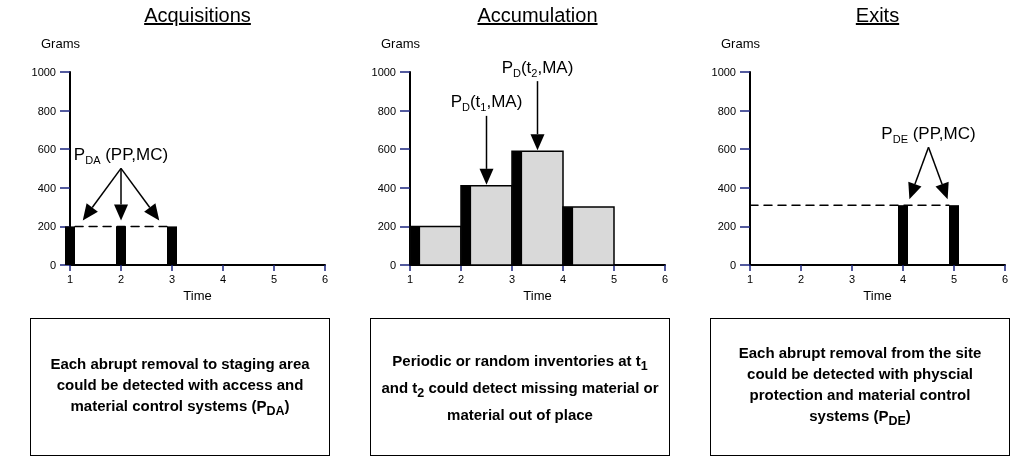 Image resolution: width=1022 pixels, height=464 pixels. What do you see at coordinates (180, 387) in the screenshot?
I see `note-box: Each abrupt removal to staging area could be detected with access and material control systems (P$_{DA}$)` at bounding box center [180, 387].